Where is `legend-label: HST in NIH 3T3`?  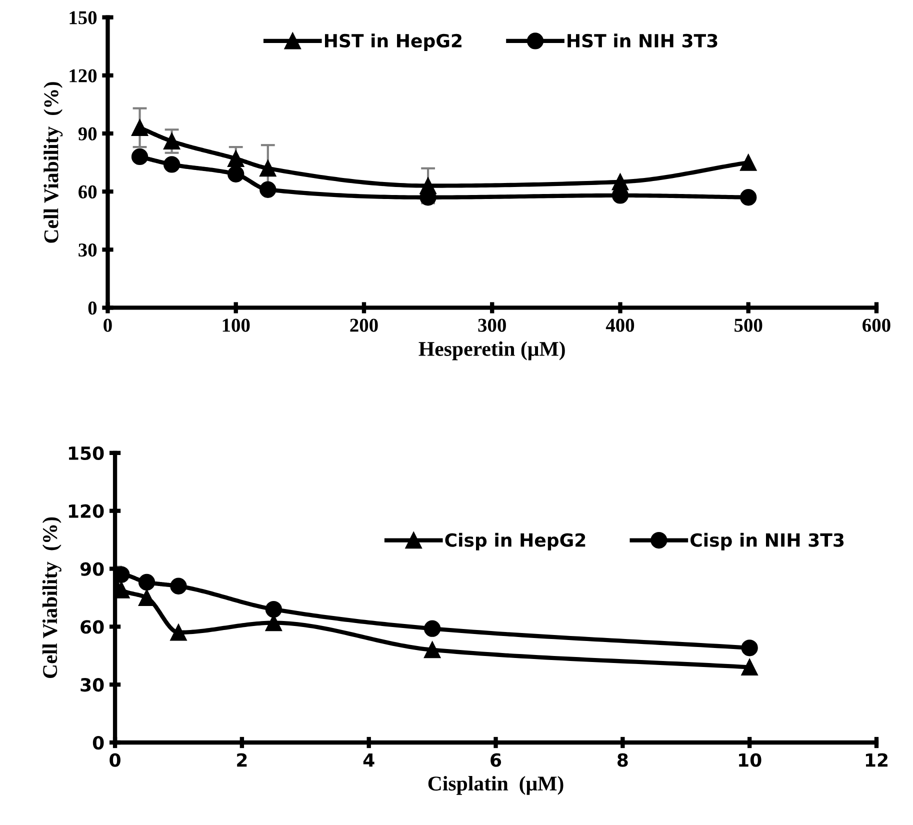
legend-label: HST in NIH 3T3 is located at coordinates (643, 41).